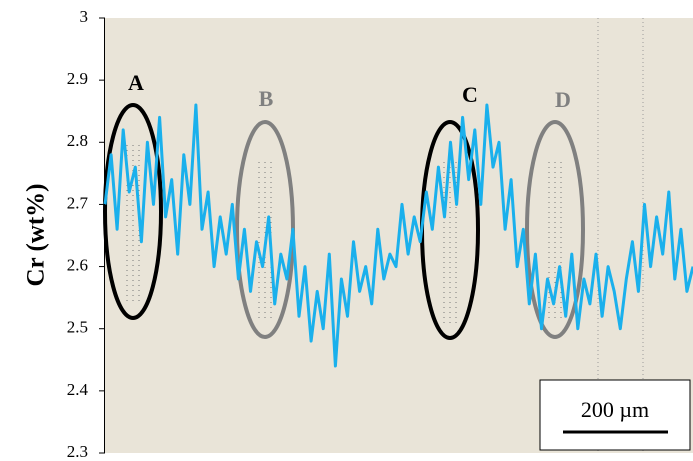 The height and width of the screenshot is (461, 693). Describe the element at coordinates (563, 99) in the screenshot. I see `annotation-label: D` at that location.